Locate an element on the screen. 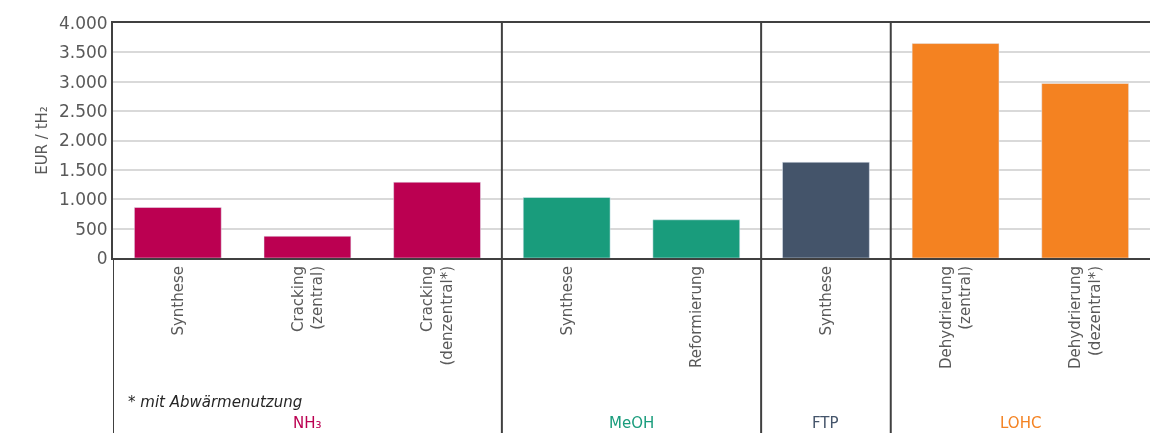  text: FTP is located at coordinates (825, 423).